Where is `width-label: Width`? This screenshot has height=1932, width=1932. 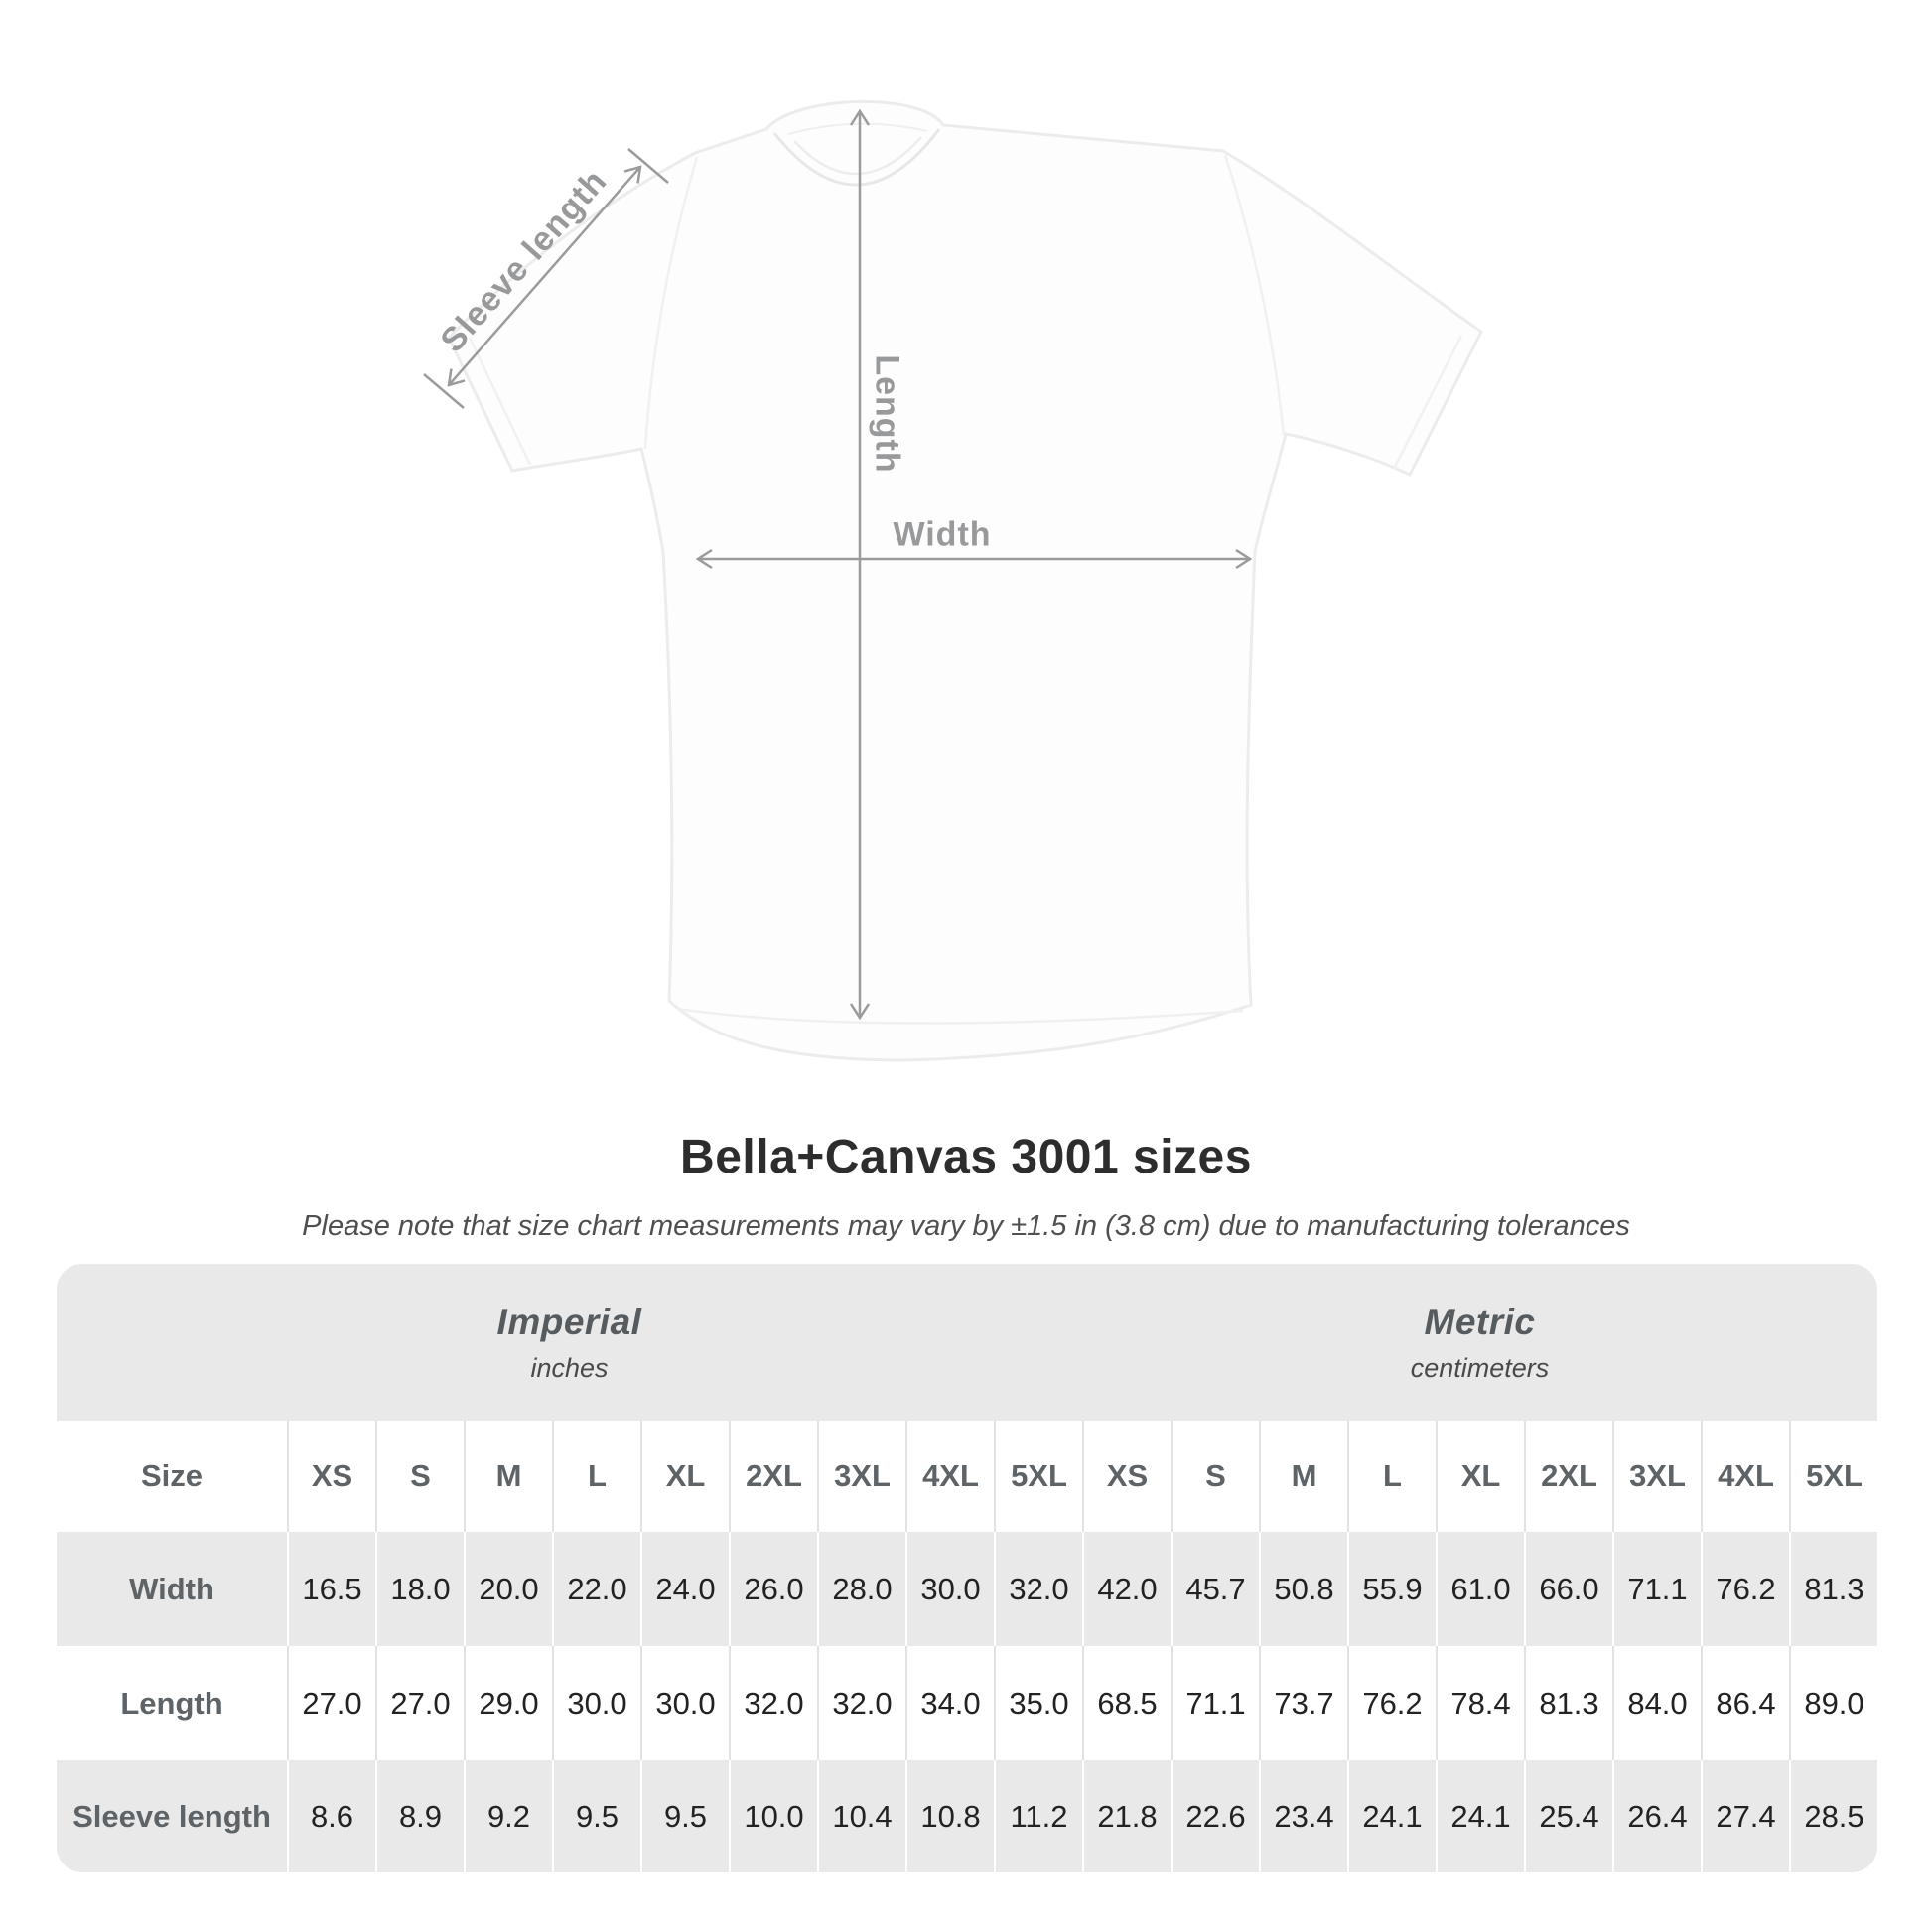 width-label: Width is located at coordinates (943, 534).